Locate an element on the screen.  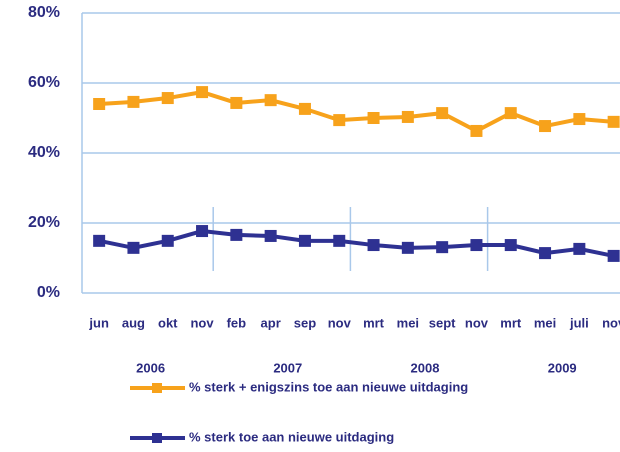
x-tick-label: apr is located at coordinates (271, 322).